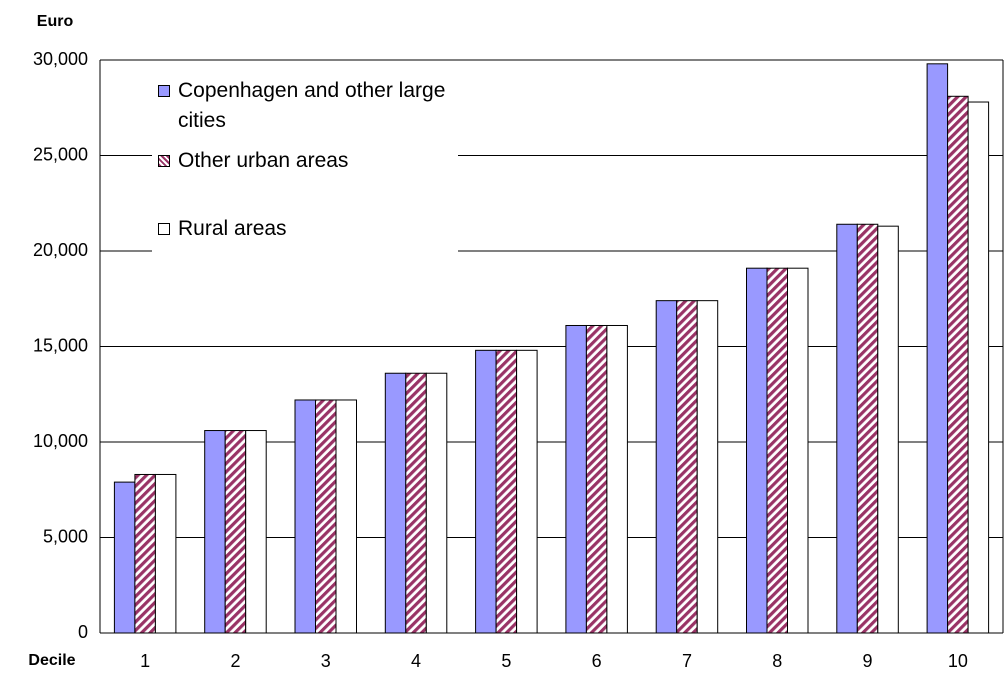 The image size is (1005, 677). I want to click on legend-label: Copenhagen and other large cities, so click(312, 105).